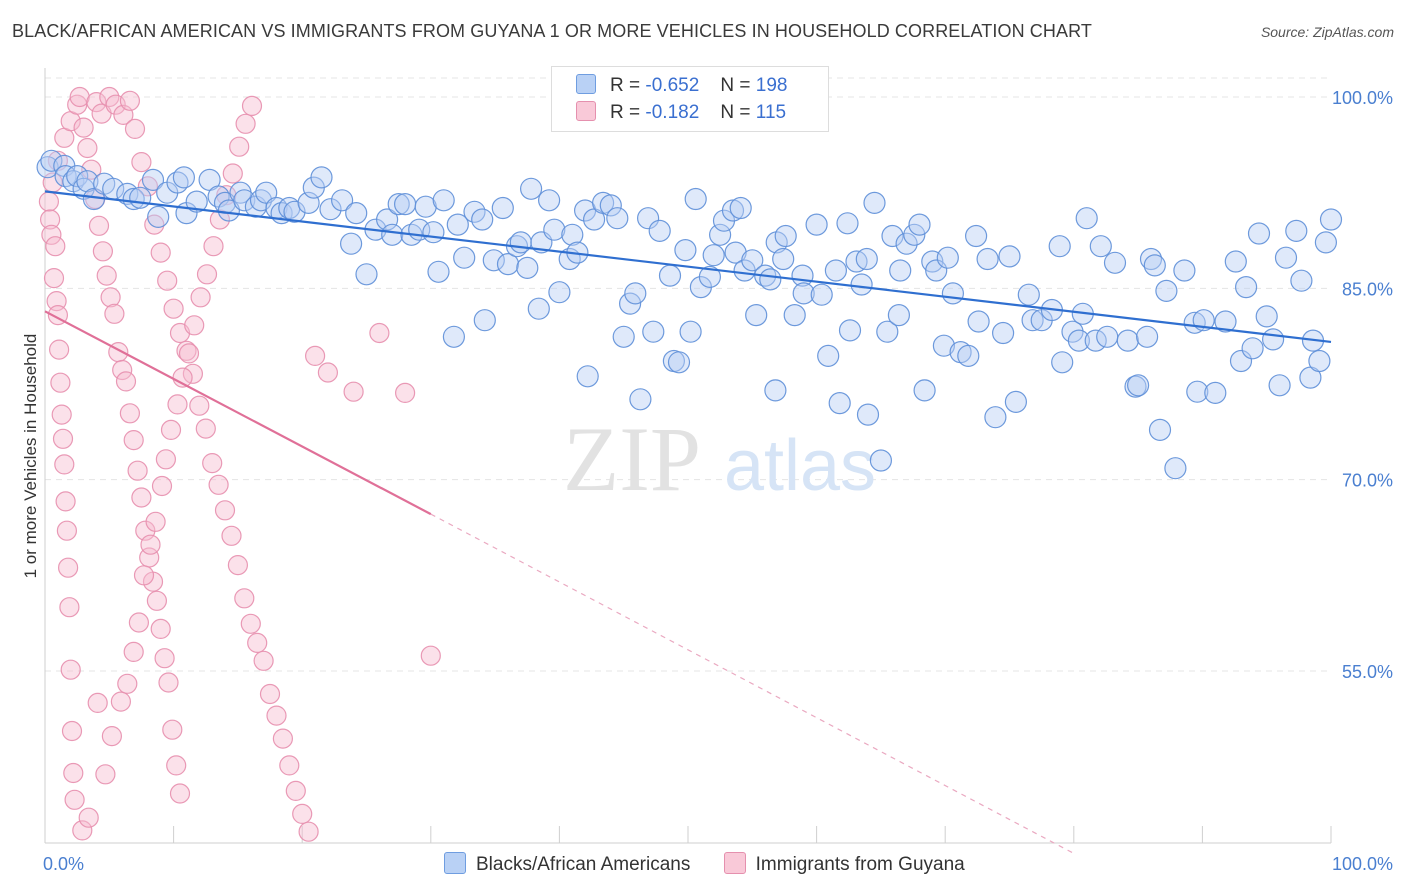 The height and width of the screenshot is (892, 1406). I want to click on legend-swatch-guyana, so click(586, 111).